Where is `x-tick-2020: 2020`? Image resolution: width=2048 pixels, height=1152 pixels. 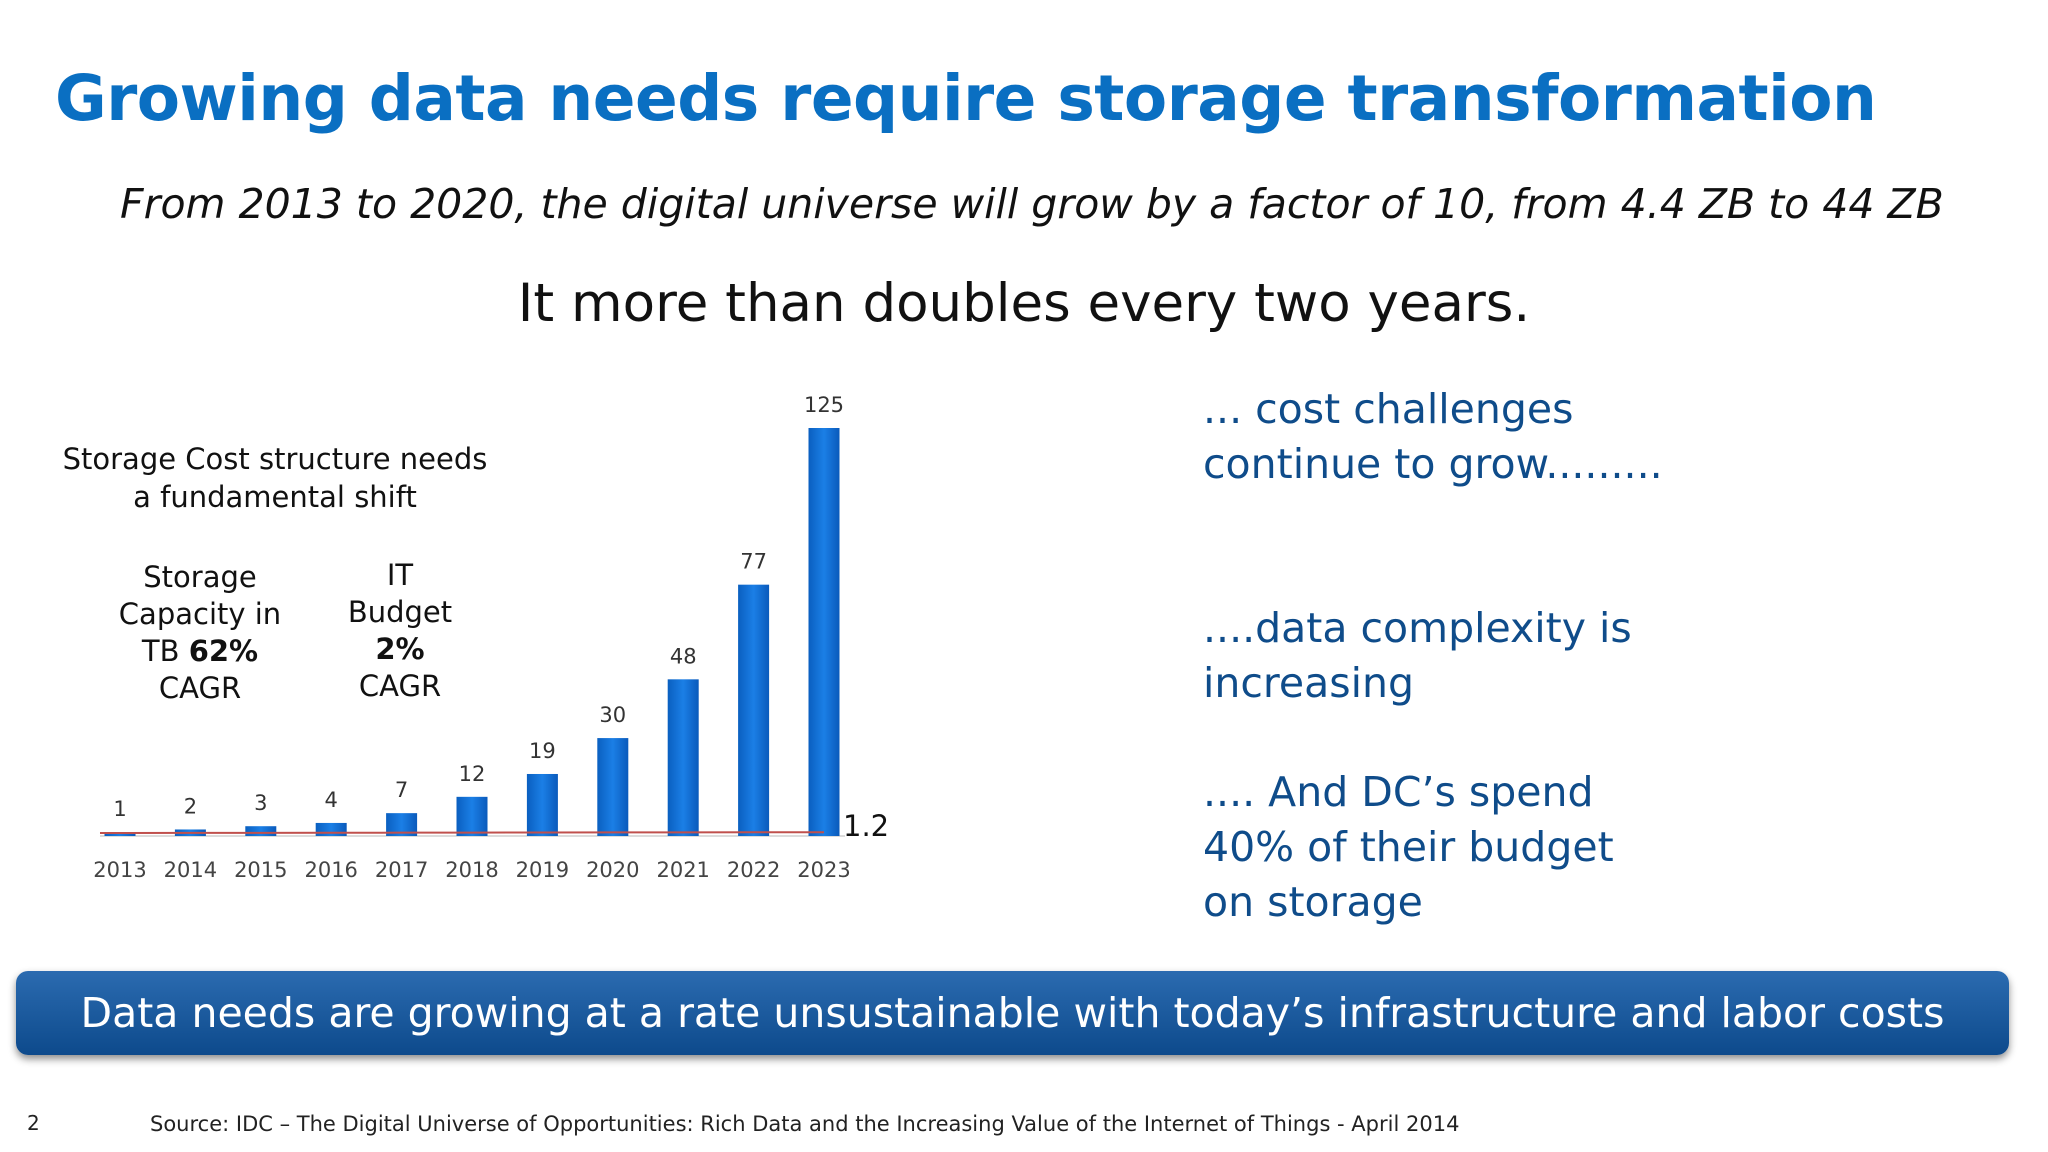
x-tick-2020: 2020 is located at coordinates (612, 870).